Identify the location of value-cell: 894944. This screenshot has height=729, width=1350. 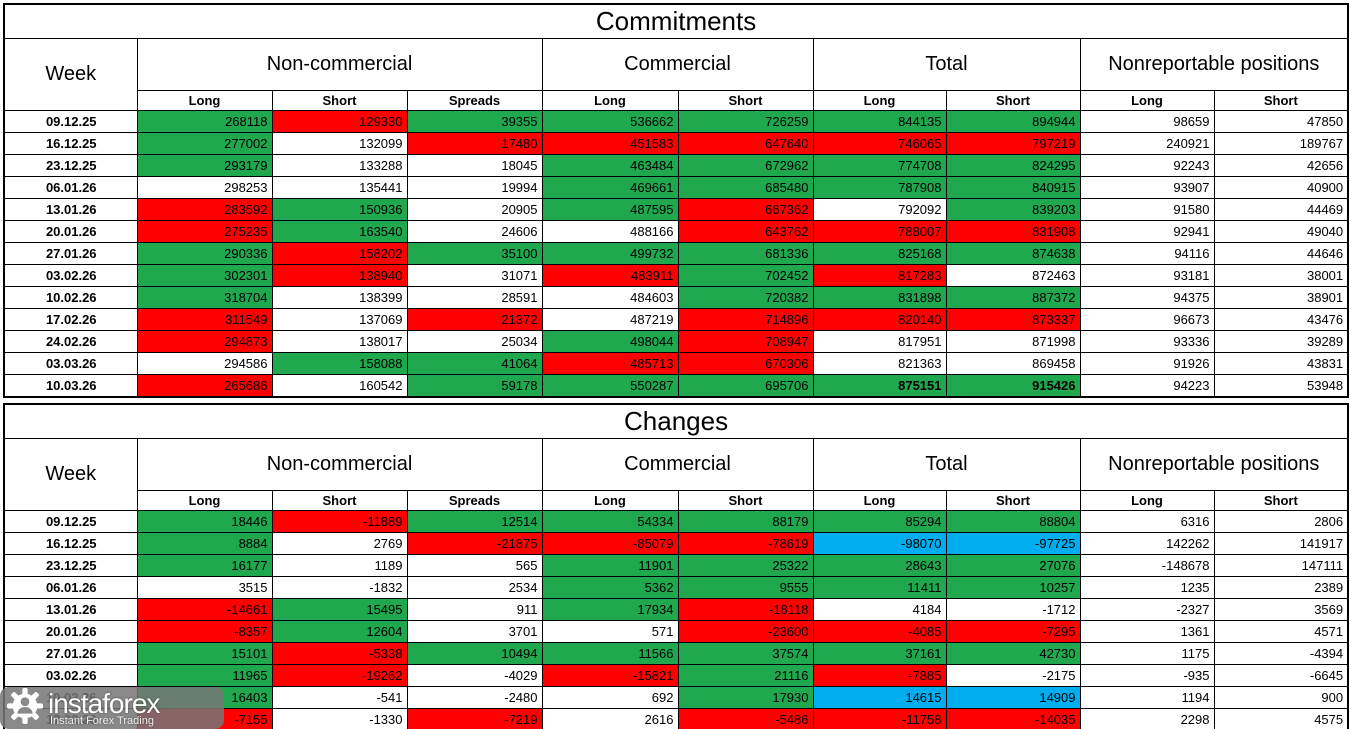
(1013, 121).